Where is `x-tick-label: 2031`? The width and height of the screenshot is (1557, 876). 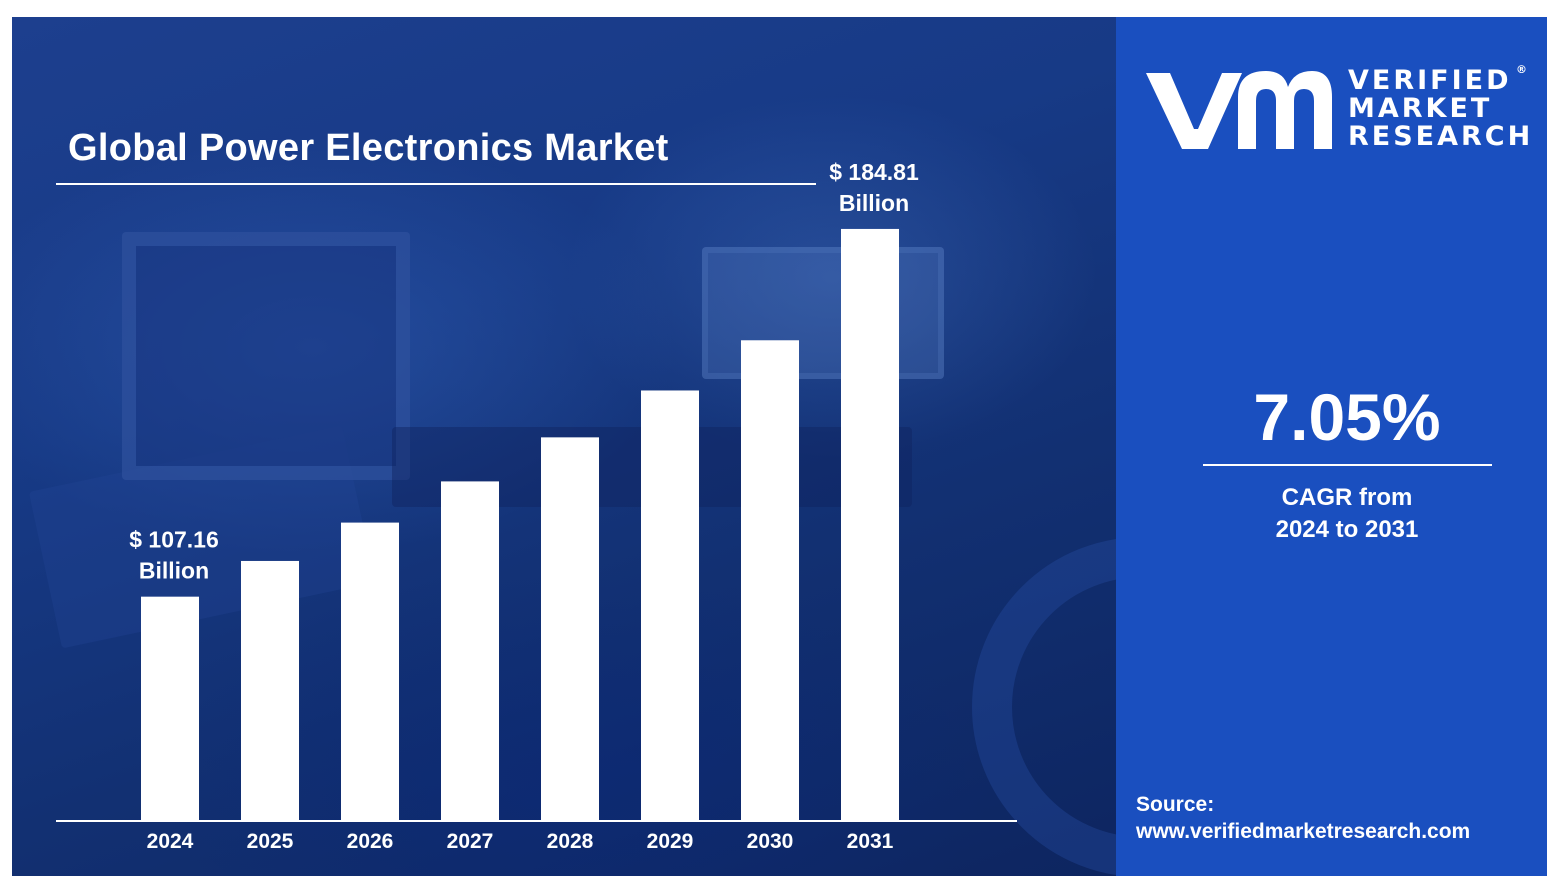 x-tick-label: 2031 is located at coordinates (870, 841).